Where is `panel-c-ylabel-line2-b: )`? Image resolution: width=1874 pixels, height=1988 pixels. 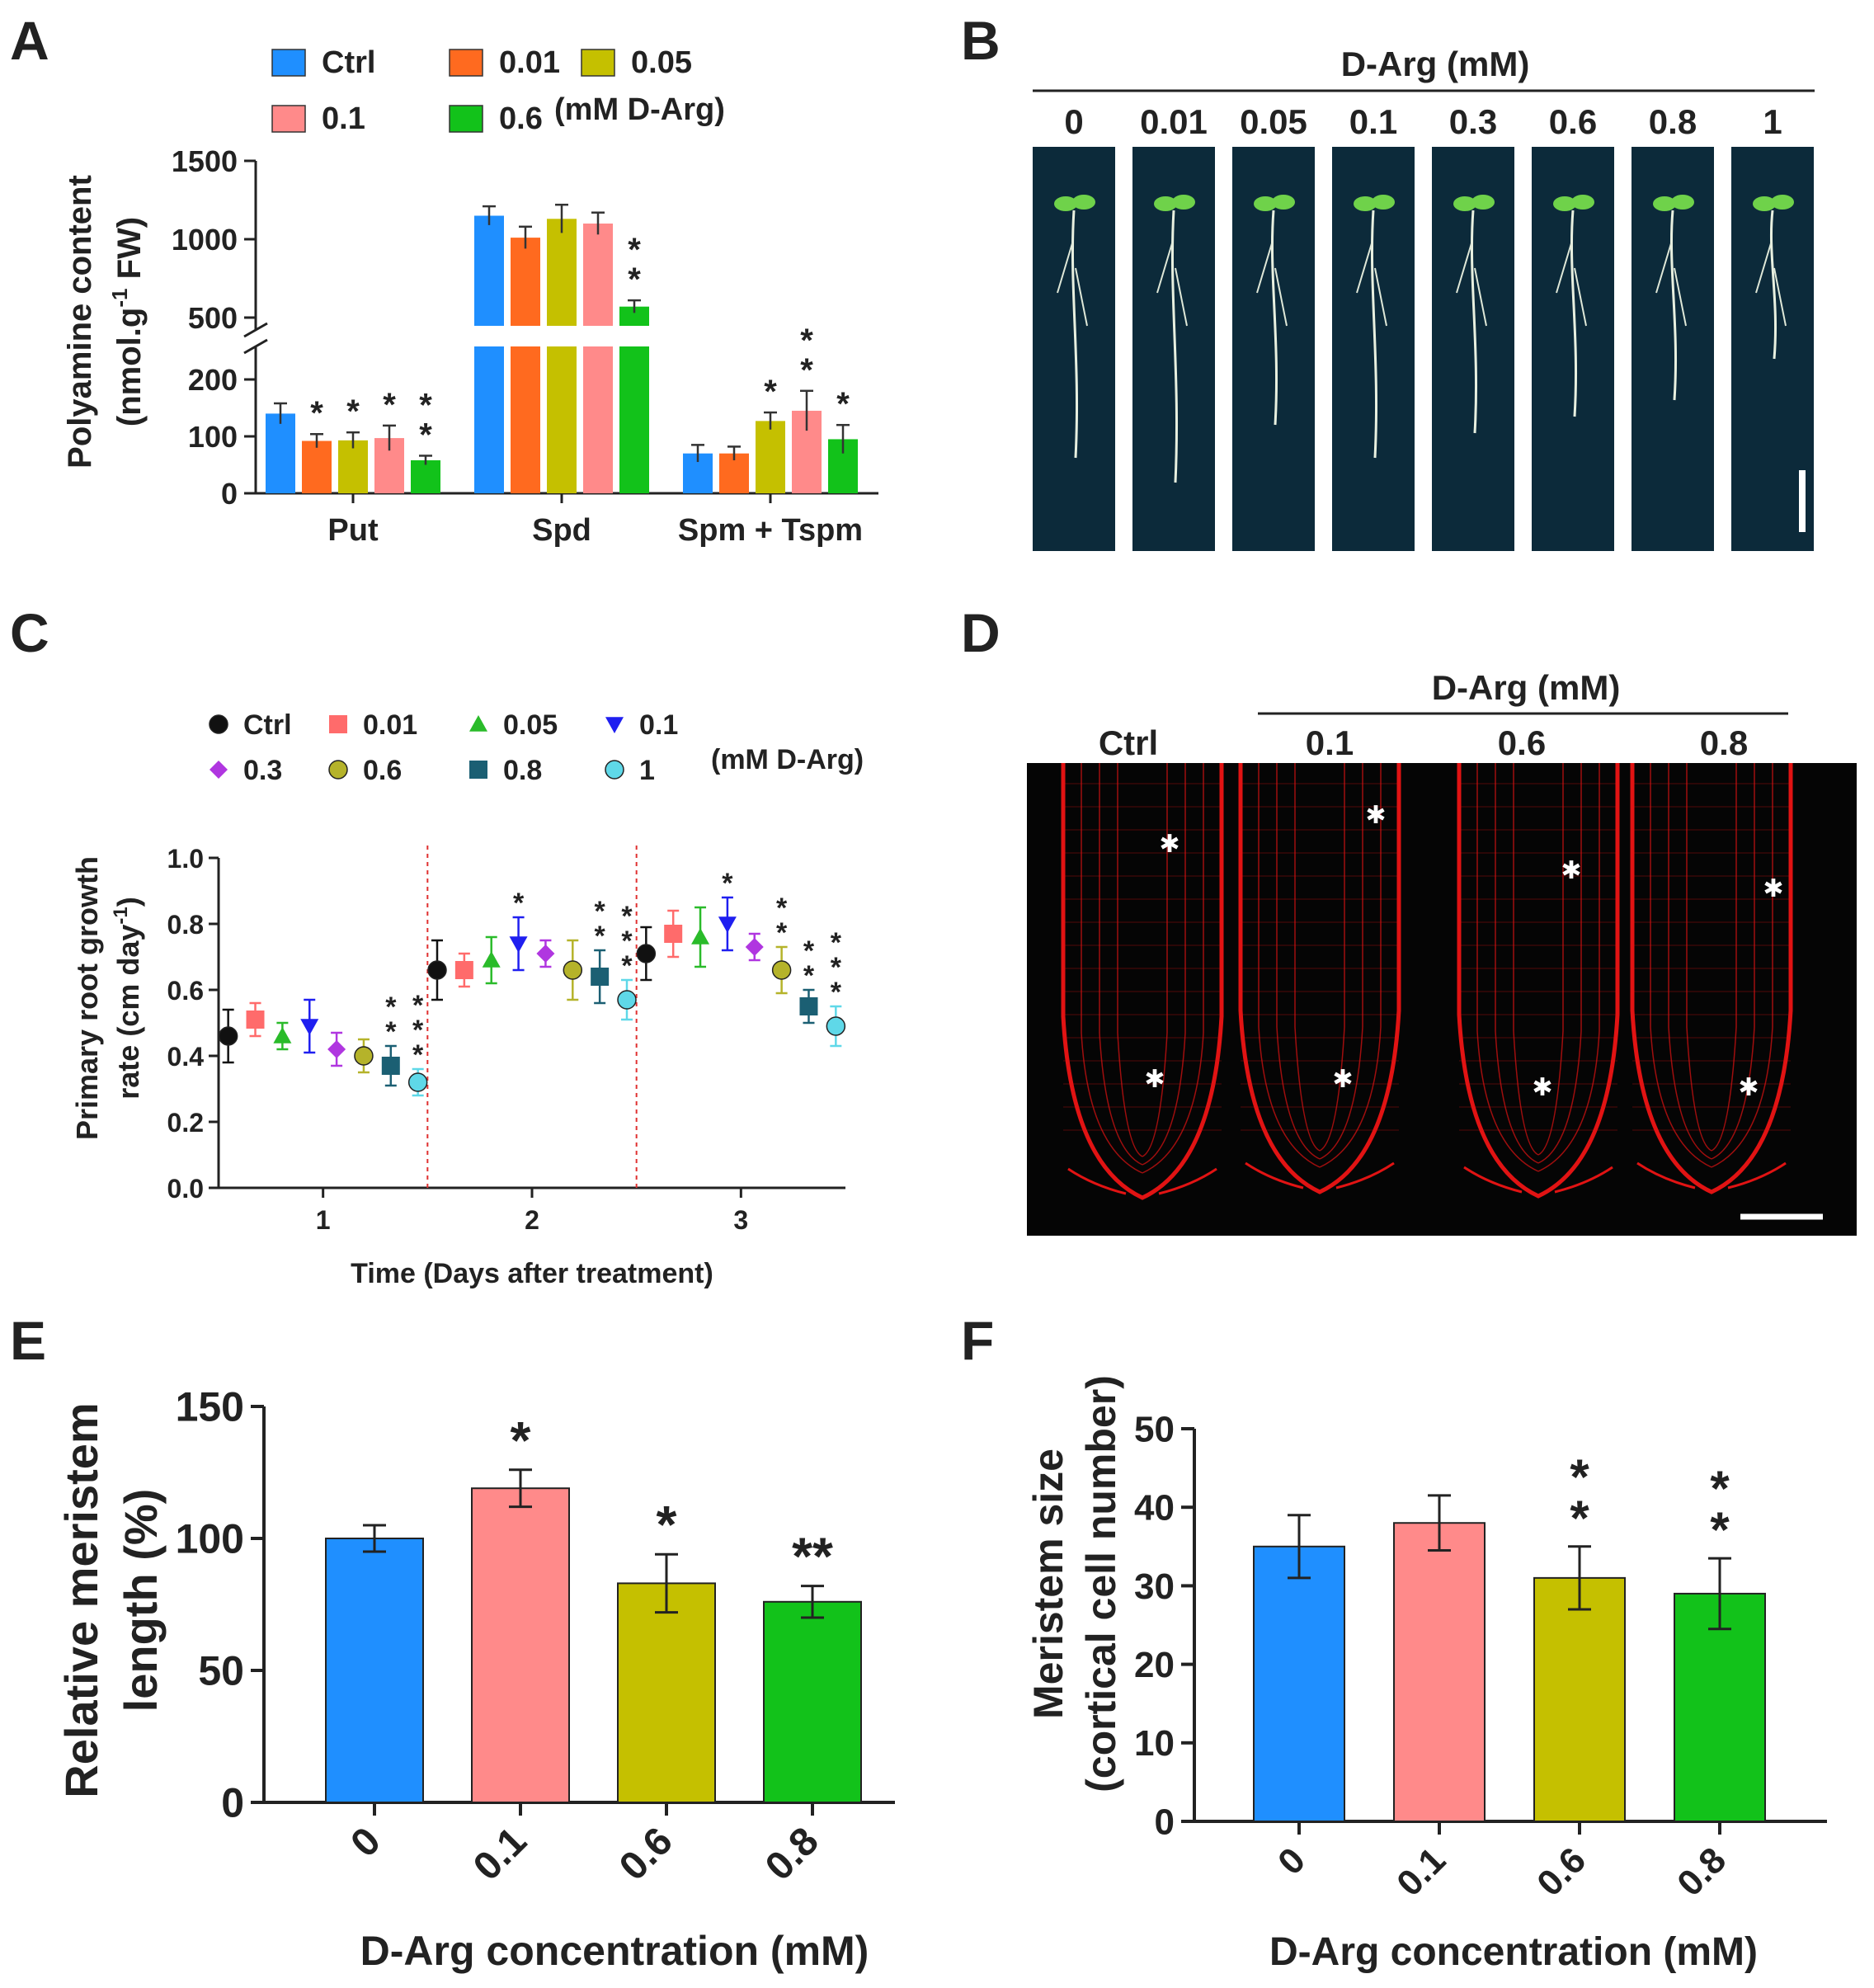
panel-c-ylabel-line2-b: ) is located at coordinates (128, 902).